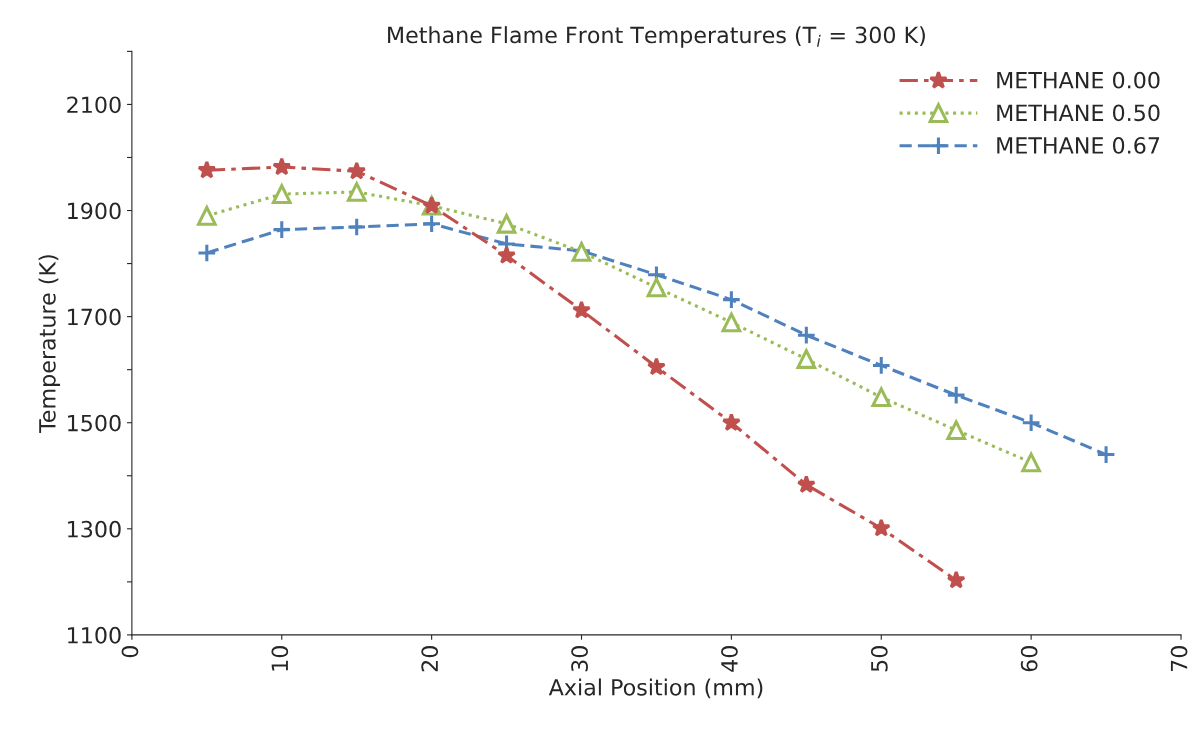 The width and height of the screenshot is (1199, 734). I want to click on y-tick-label: 2100, so click(94, 105).